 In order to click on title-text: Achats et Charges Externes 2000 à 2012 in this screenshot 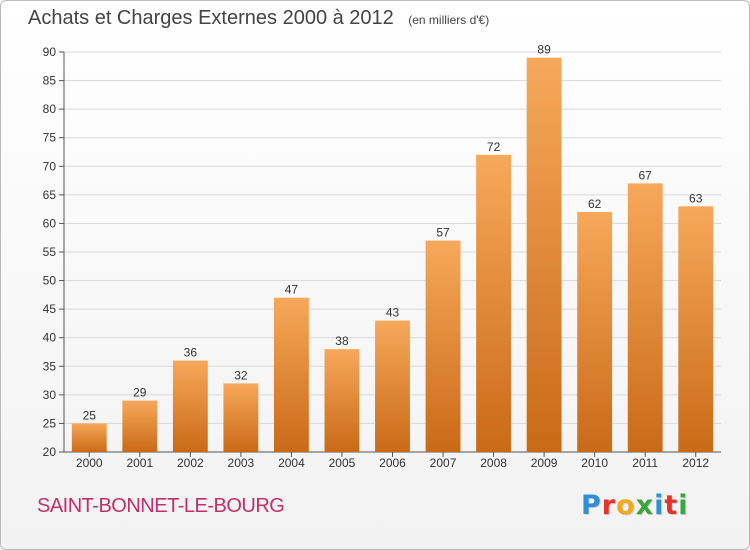, I will do `click(211, 18)`.